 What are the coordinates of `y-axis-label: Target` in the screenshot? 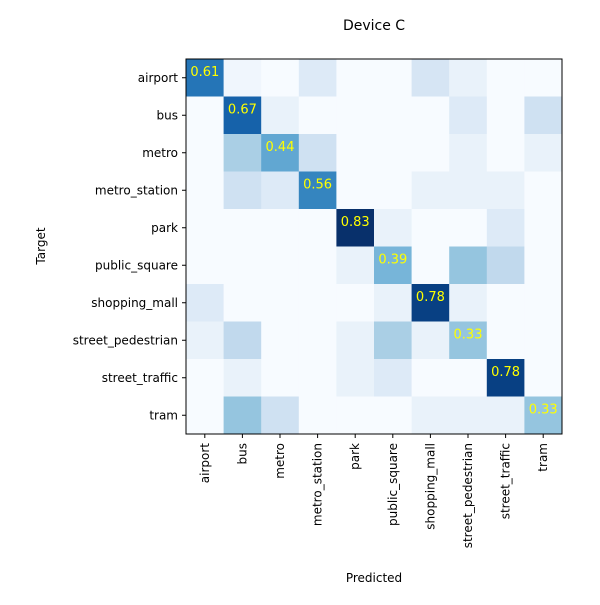 It's located at (41, 246).